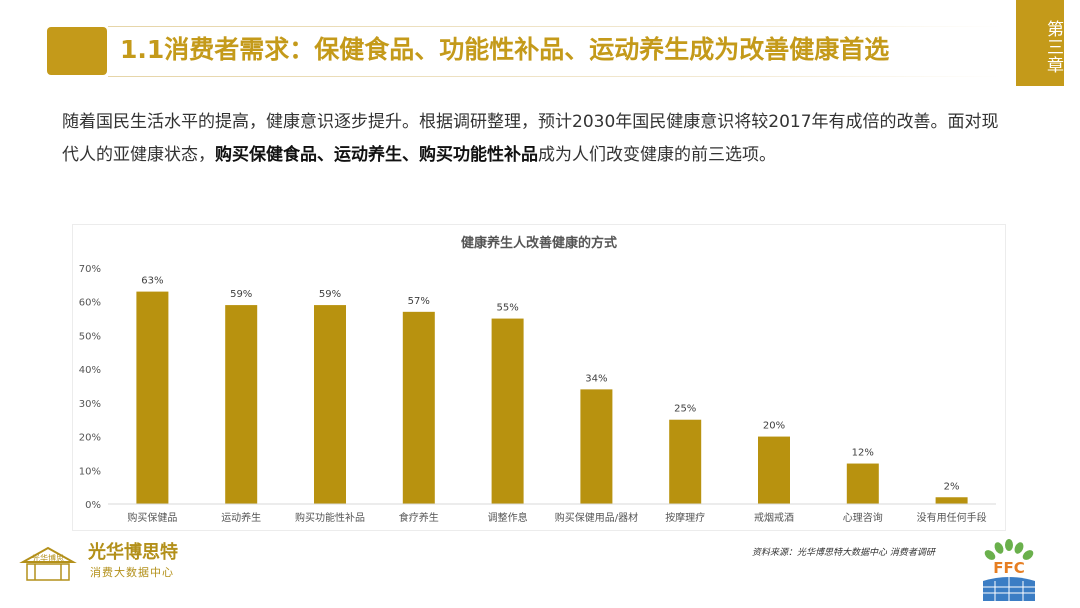 This screenshot has width=1080, height=608. Describe the element at coordinates (90, 303) in the screenshot. I see `y-tick-label: 60%` at that location.